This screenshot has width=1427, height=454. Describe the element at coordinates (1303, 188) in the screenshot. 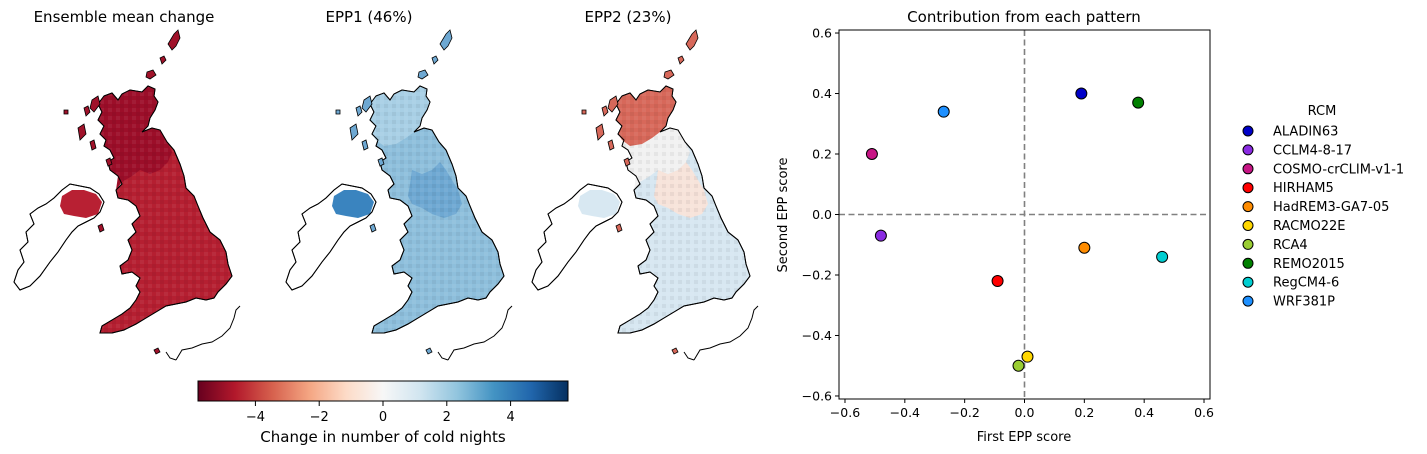

I see `legend-label: HIRHAM5` at that location.